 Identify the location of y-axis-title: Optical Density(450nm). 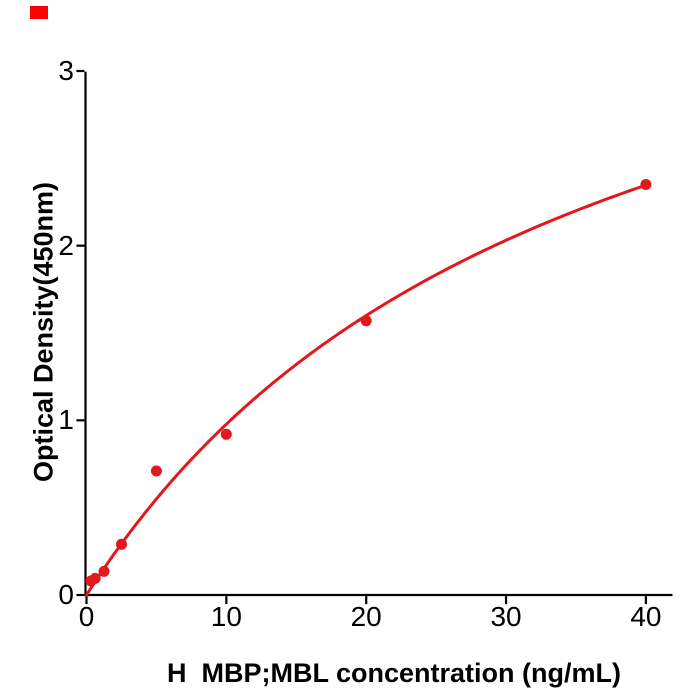
(43, 332).